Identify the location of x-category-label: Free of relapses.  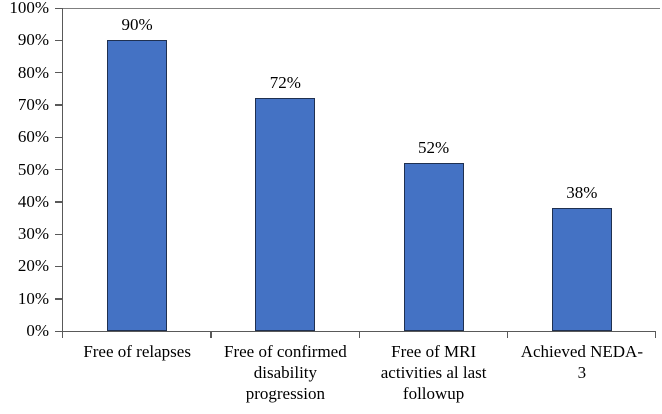
(137, 351).